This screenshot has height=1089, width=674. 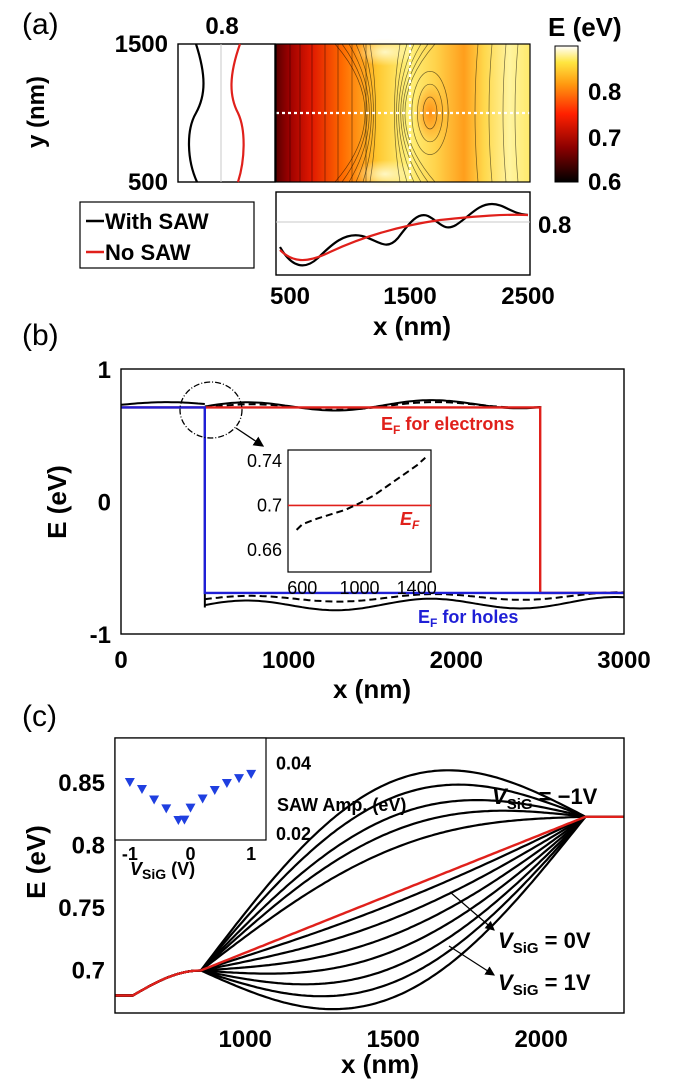 What do you see at coordinates (39, 716) in the screenshot?
I see `panel-label-c: (c)` at bounding box center [39, 716].